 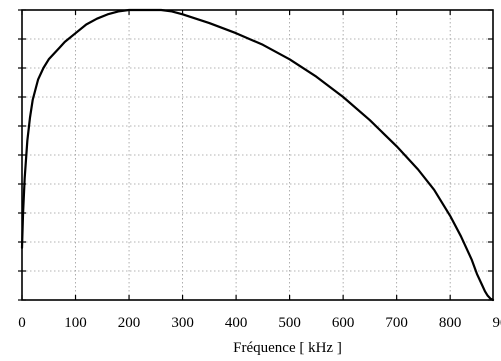 What do you see at coordinates (129, 323) in the screenshot?
I see `x-tick-label: 200` at bounding box center [129, 323].